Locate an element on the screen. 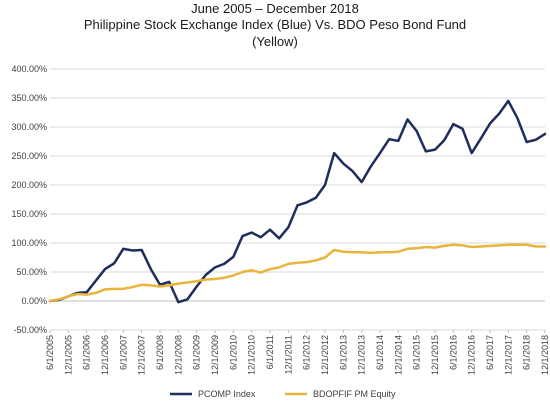 This screenshot has height=407, width=550. chart-title-line-3: (Yellow) is located at coordinates (275, 41).